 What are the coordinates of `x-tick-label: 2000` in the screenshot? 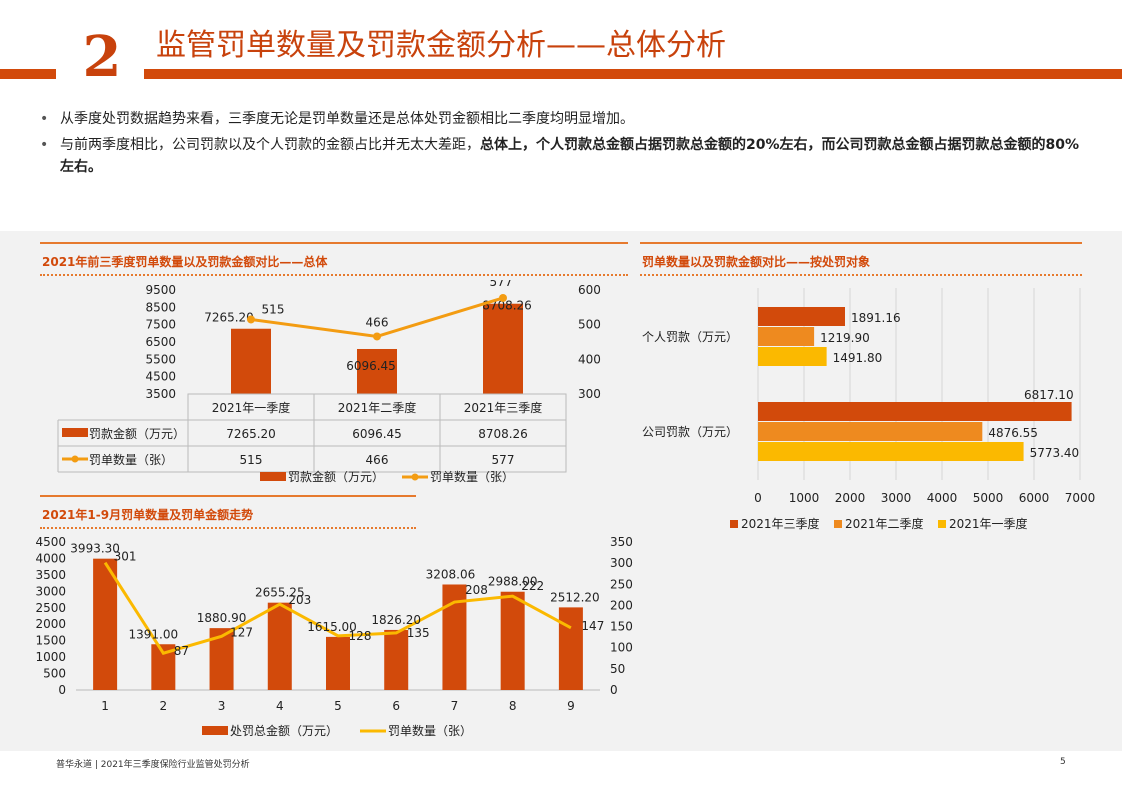 It's located at (850, 498).